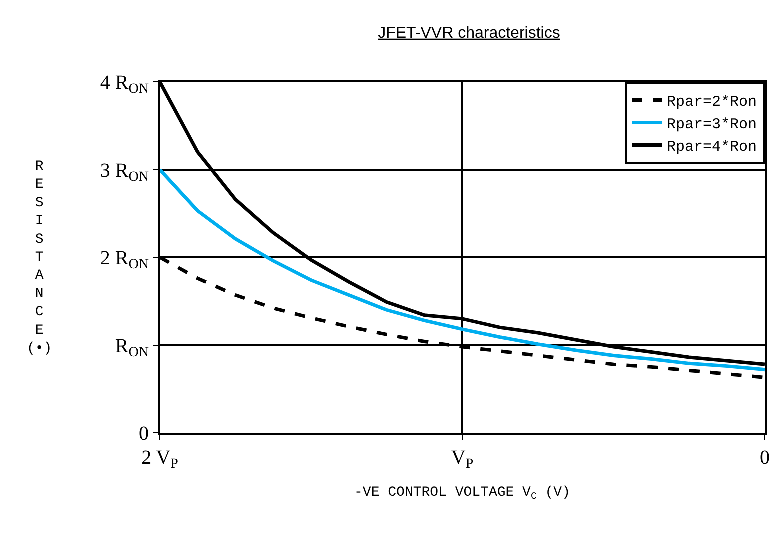  I want to click on text: RESISTANCE (•), so click(39, 258).